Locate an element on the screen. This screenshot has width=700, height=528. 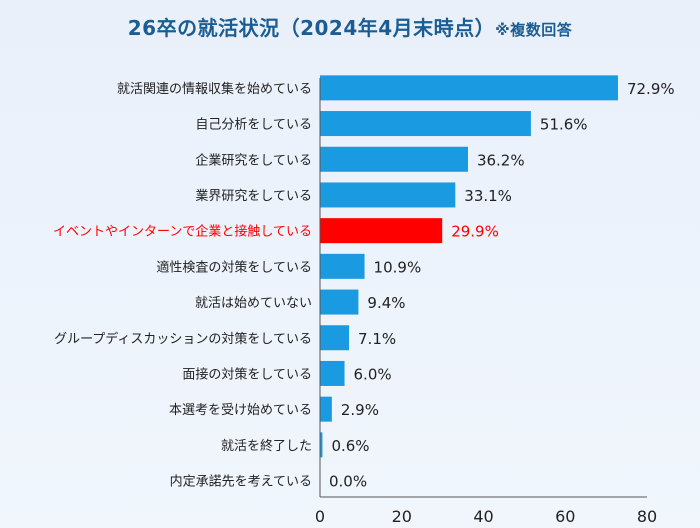
category-label: 面接の対策をしている is located at coordinates (247, 374).